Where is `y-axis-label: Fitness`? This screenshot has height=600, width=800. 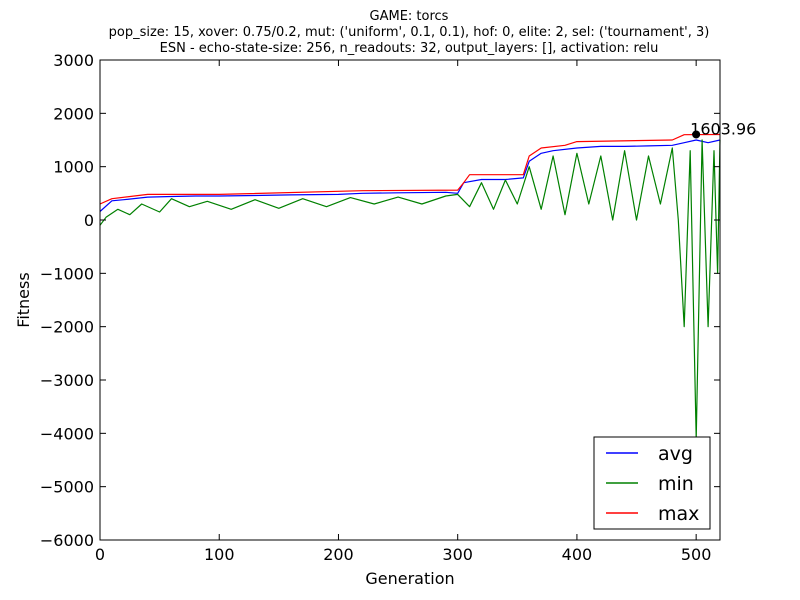 y-axis-label: Fitness is located at coordinates (23, 299).